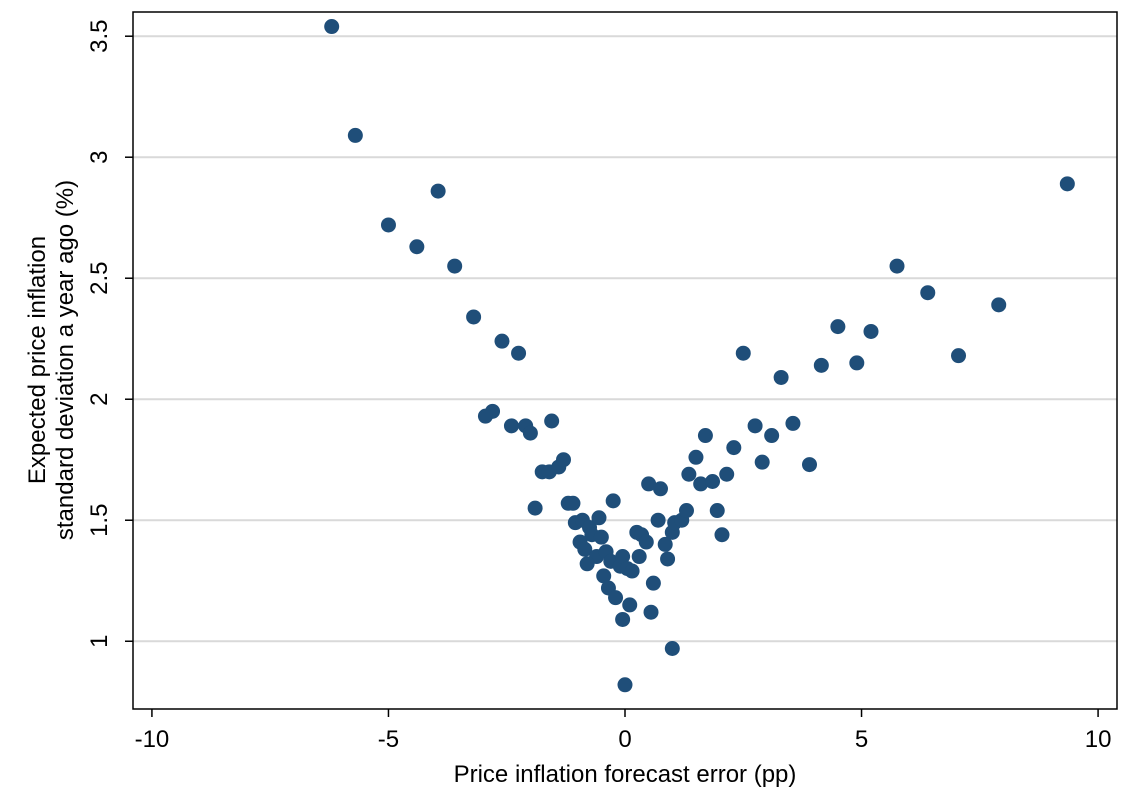 This screenshot has height=794, width=1145. What do you see at coordinates (152, 739) in the screenshot?
I see `x-tick-label: -10` at bounding box center [152, 739].